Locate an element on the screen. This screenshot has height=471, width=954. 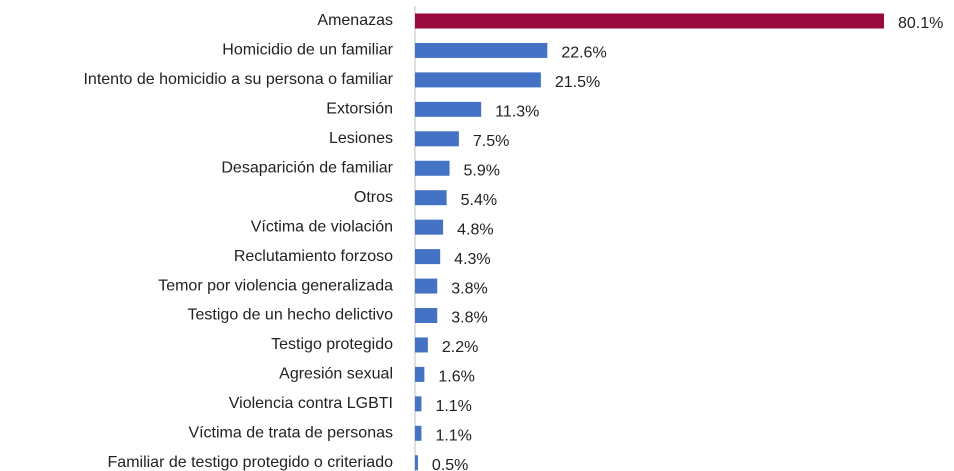
category-label: Desaparición de familiar is located at coordinates (307, 167).